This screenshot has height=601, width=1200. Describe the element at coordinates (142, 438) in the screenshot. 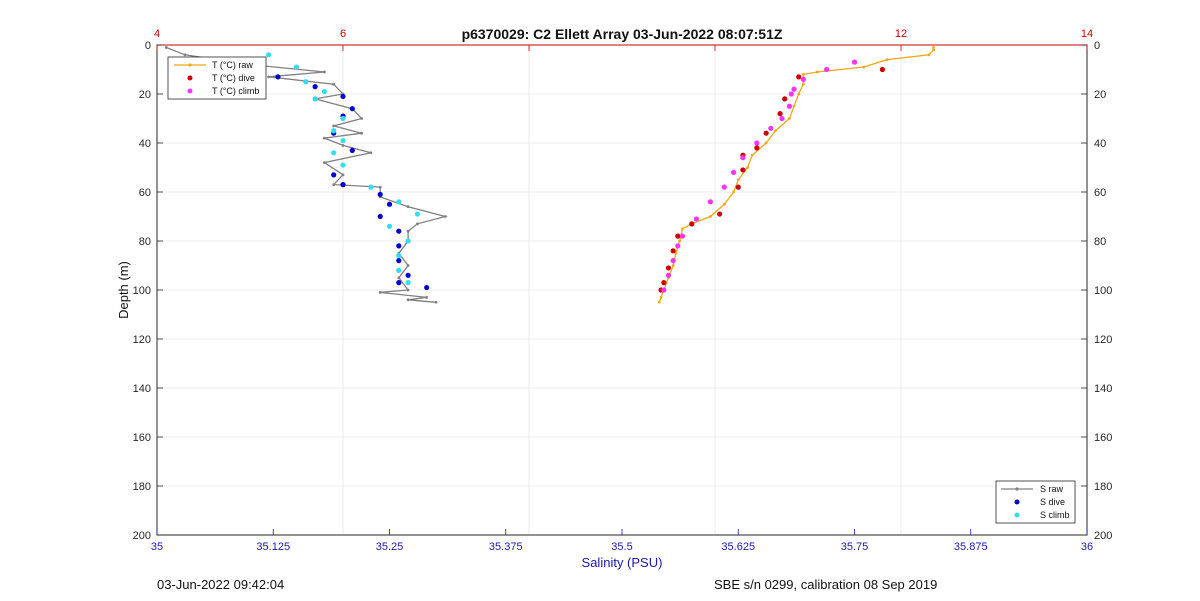

I see `y-tick-label-left: 160` at that location.